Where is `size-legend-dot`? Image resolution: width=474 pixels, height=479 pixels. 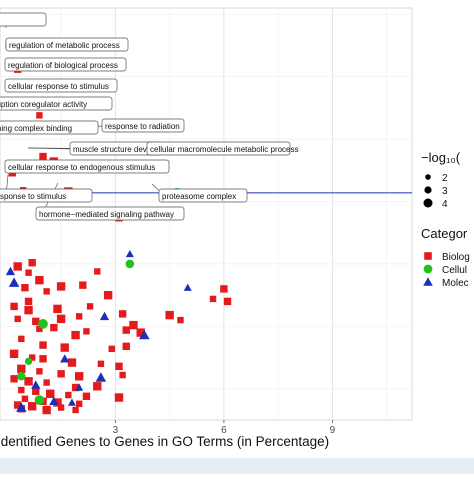
size-legend-dot is located at coordinates (428, 190).